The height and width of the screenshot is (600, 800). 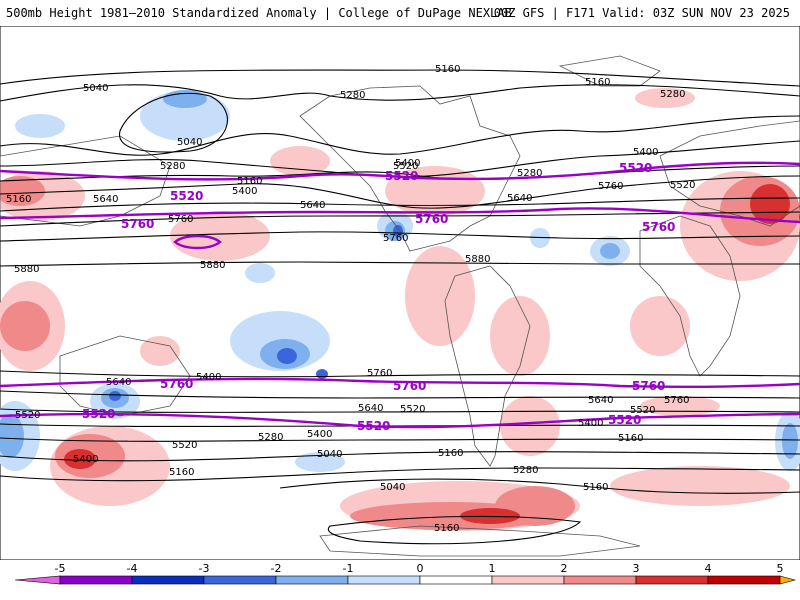 I want to click on africa, so click(x=690, y=296).